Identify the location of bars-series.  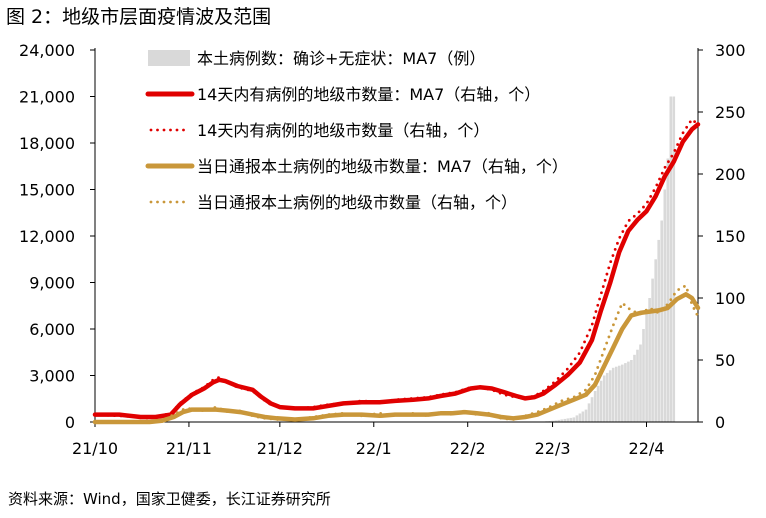
(607, 259).